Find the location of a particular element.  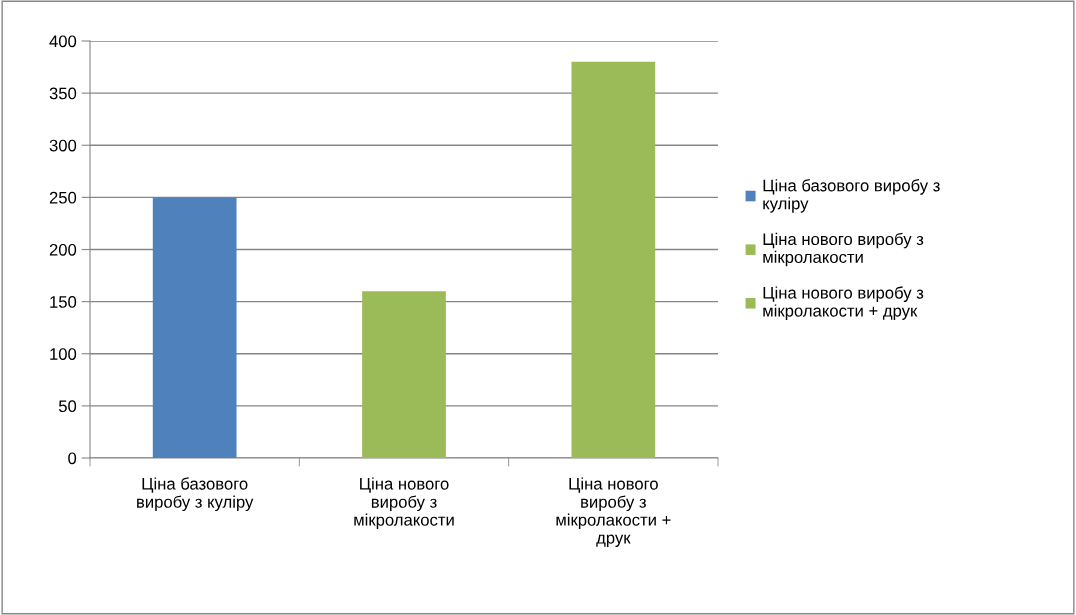

y-tick-label: 350 is located at coordinates (63, 93).